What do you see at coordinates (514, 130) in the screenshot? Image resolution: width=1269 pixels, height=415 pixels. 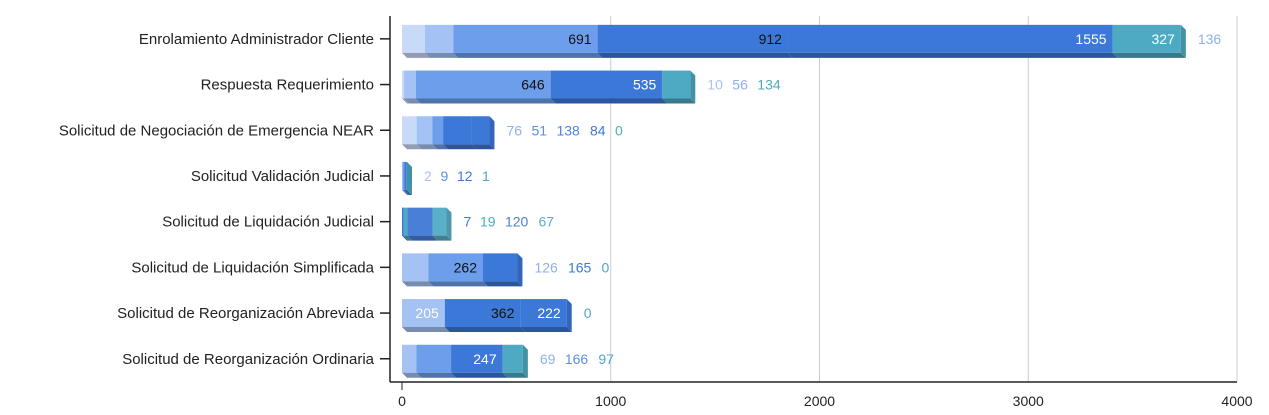 I see `data-label: 76` at bounding box center [514, 130].